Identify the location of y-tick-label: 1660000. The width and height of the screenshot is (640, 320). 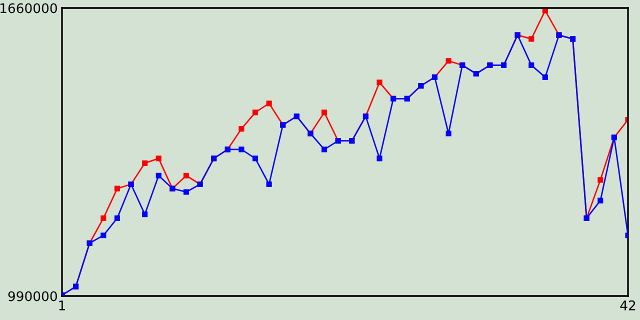
(28, 8).